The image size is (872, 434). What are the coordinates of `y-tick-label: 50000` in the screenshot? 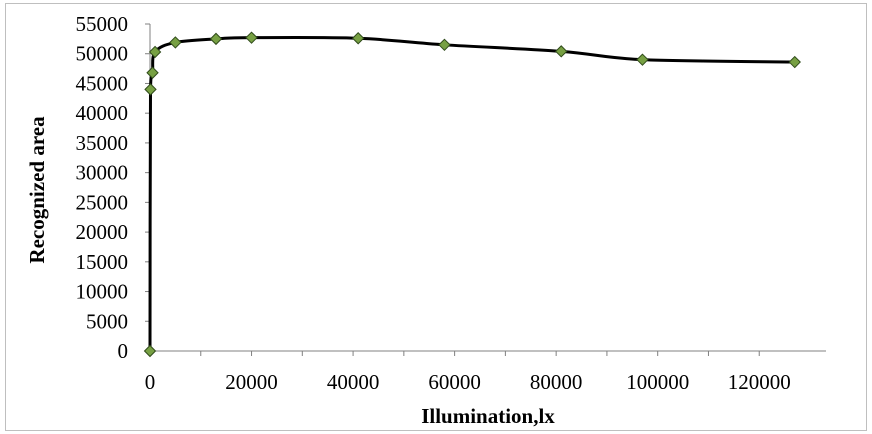 It's located at (102, 54).